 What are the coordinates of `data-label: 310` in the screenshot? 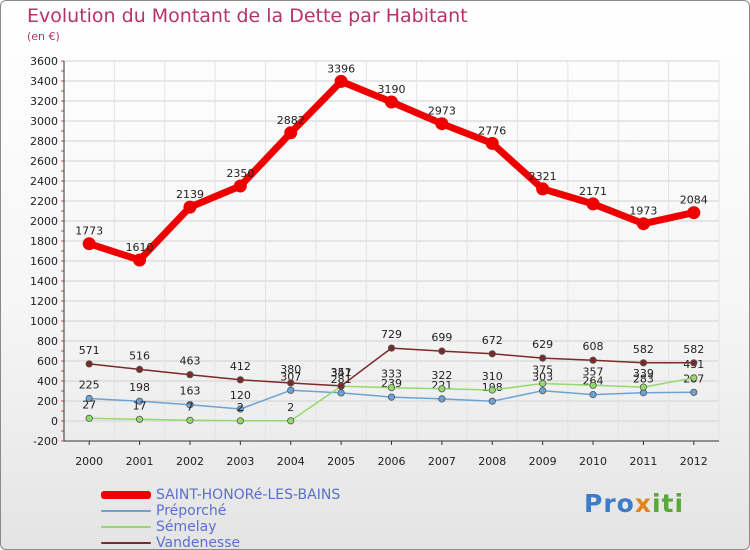 It's located at (492, 376).